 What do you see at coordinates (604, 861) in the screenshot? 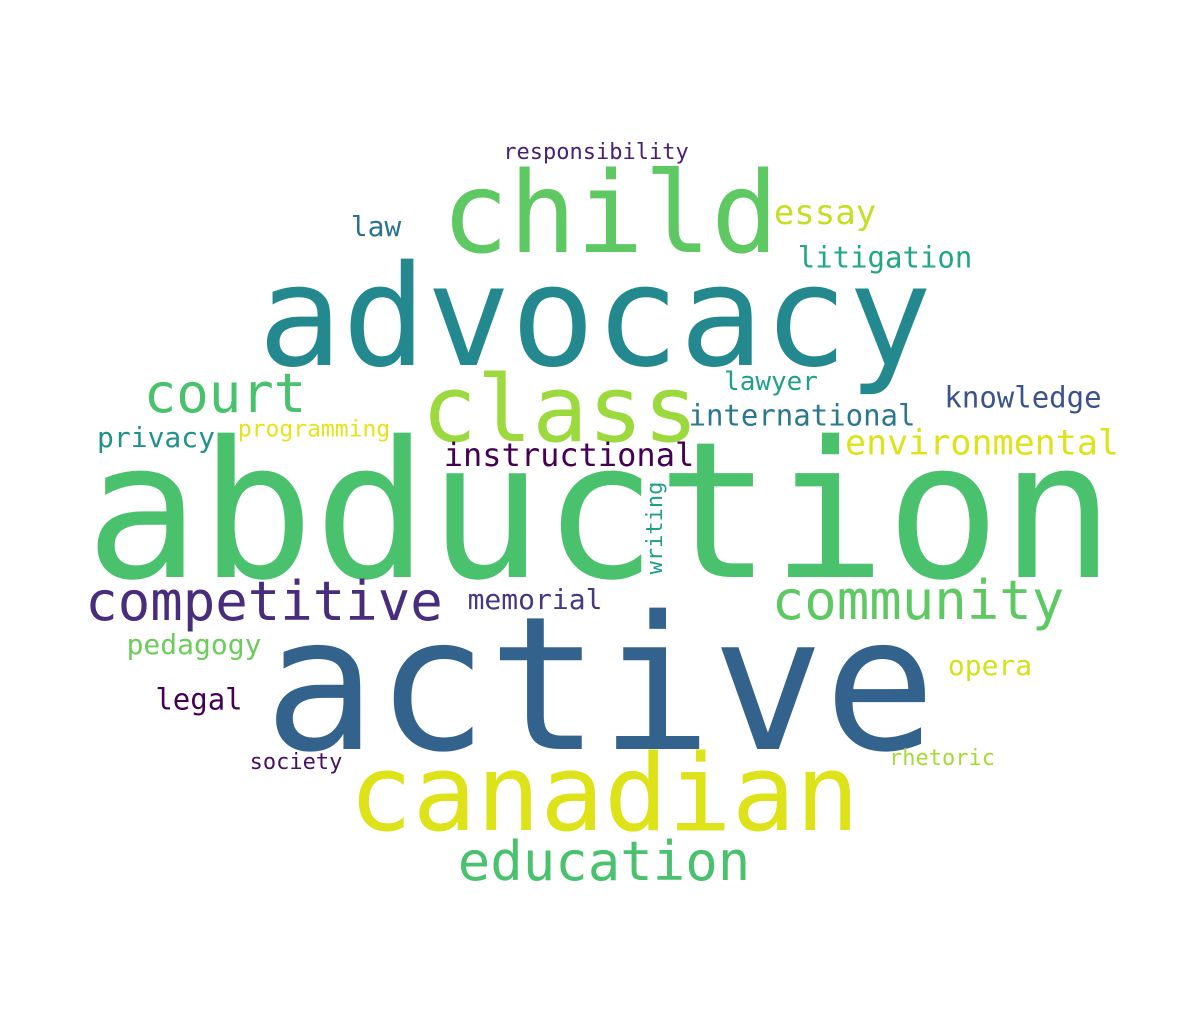
I see `word-education: education` at bounding box center [604, 861].